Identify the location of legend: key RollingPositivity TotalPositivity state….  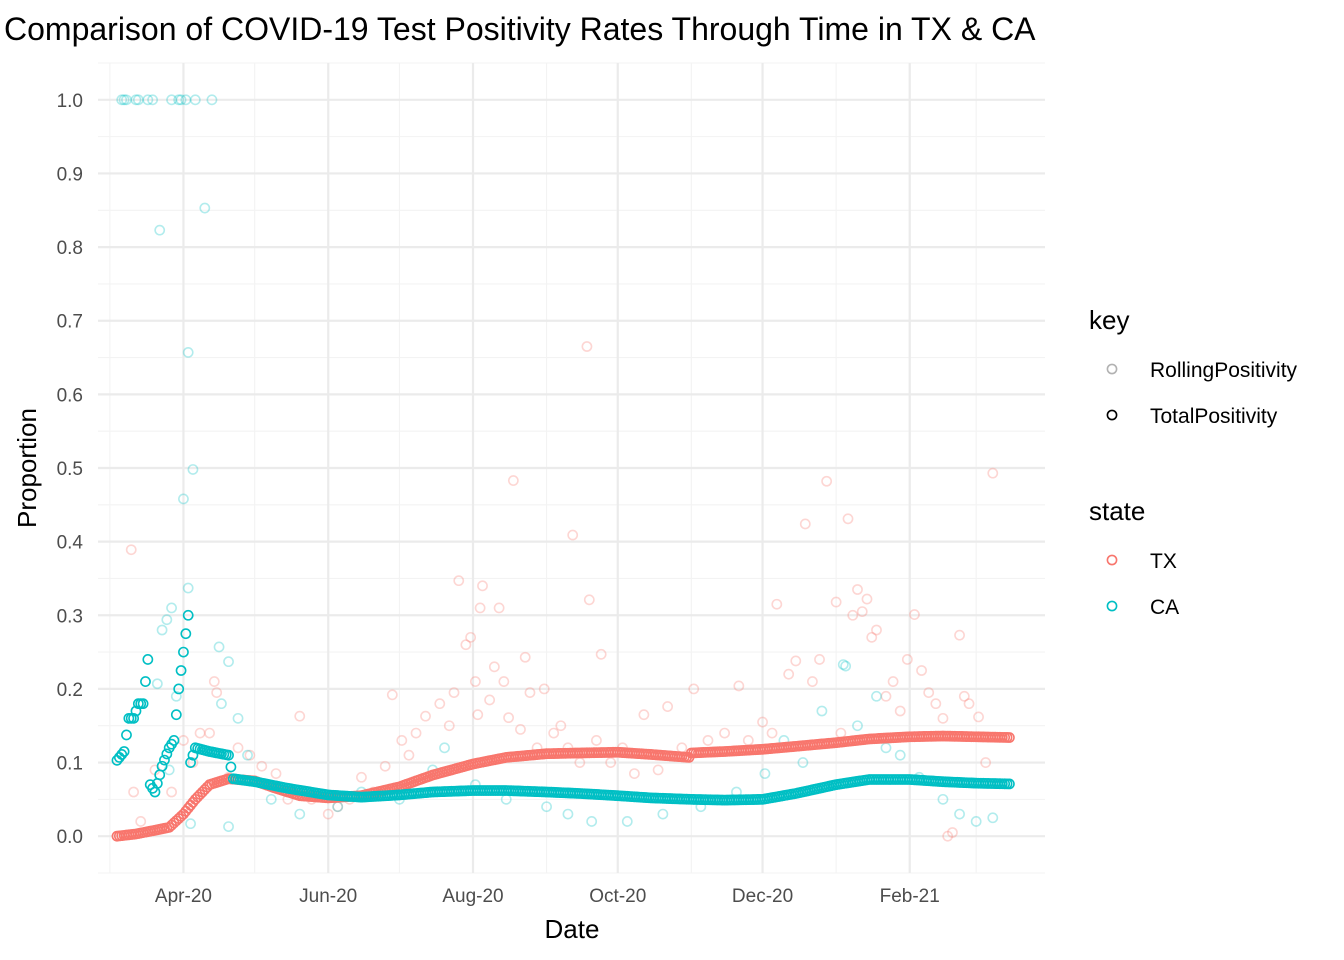
(1193, 462).